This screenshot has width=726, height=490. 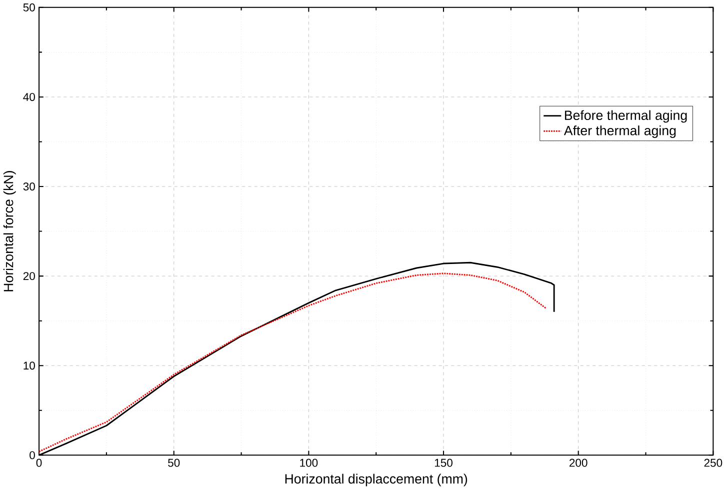 What do you see at coordinates (579, 462) in the screenshot?
I see `x-tick-label: 200` at bounding box center [579, 462].